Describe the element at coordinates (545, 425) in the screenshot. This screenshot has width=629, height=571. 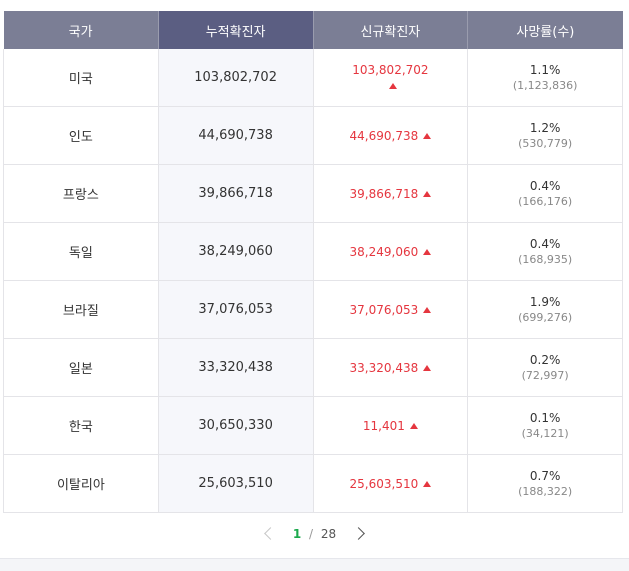
I see `deaths-cell: 0.1% (34,121)` at that location.